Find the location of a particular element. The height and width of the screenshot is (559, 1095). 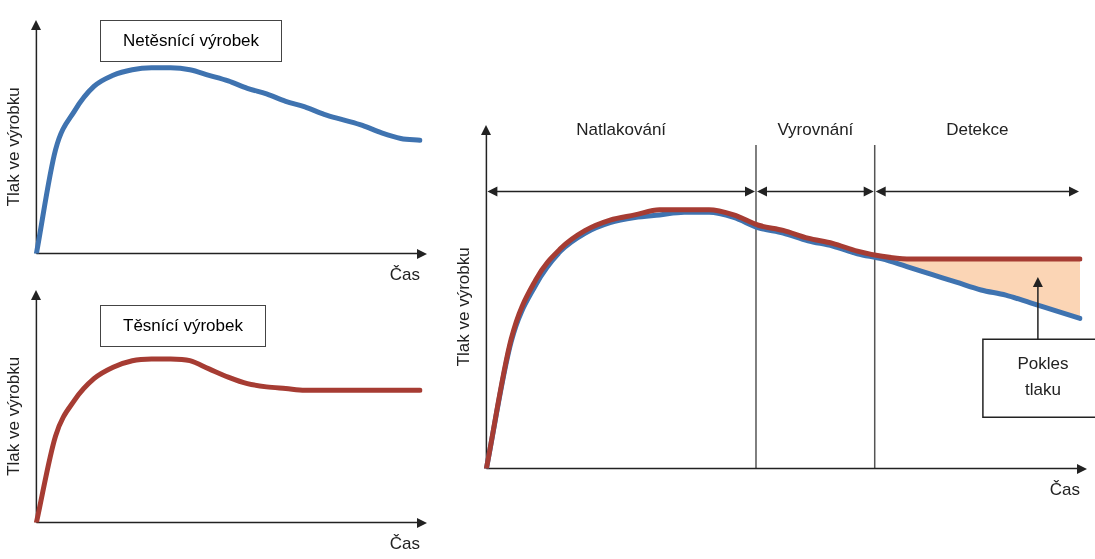

annotation: Pokles tlaku is located at coordinates (1043, 377).